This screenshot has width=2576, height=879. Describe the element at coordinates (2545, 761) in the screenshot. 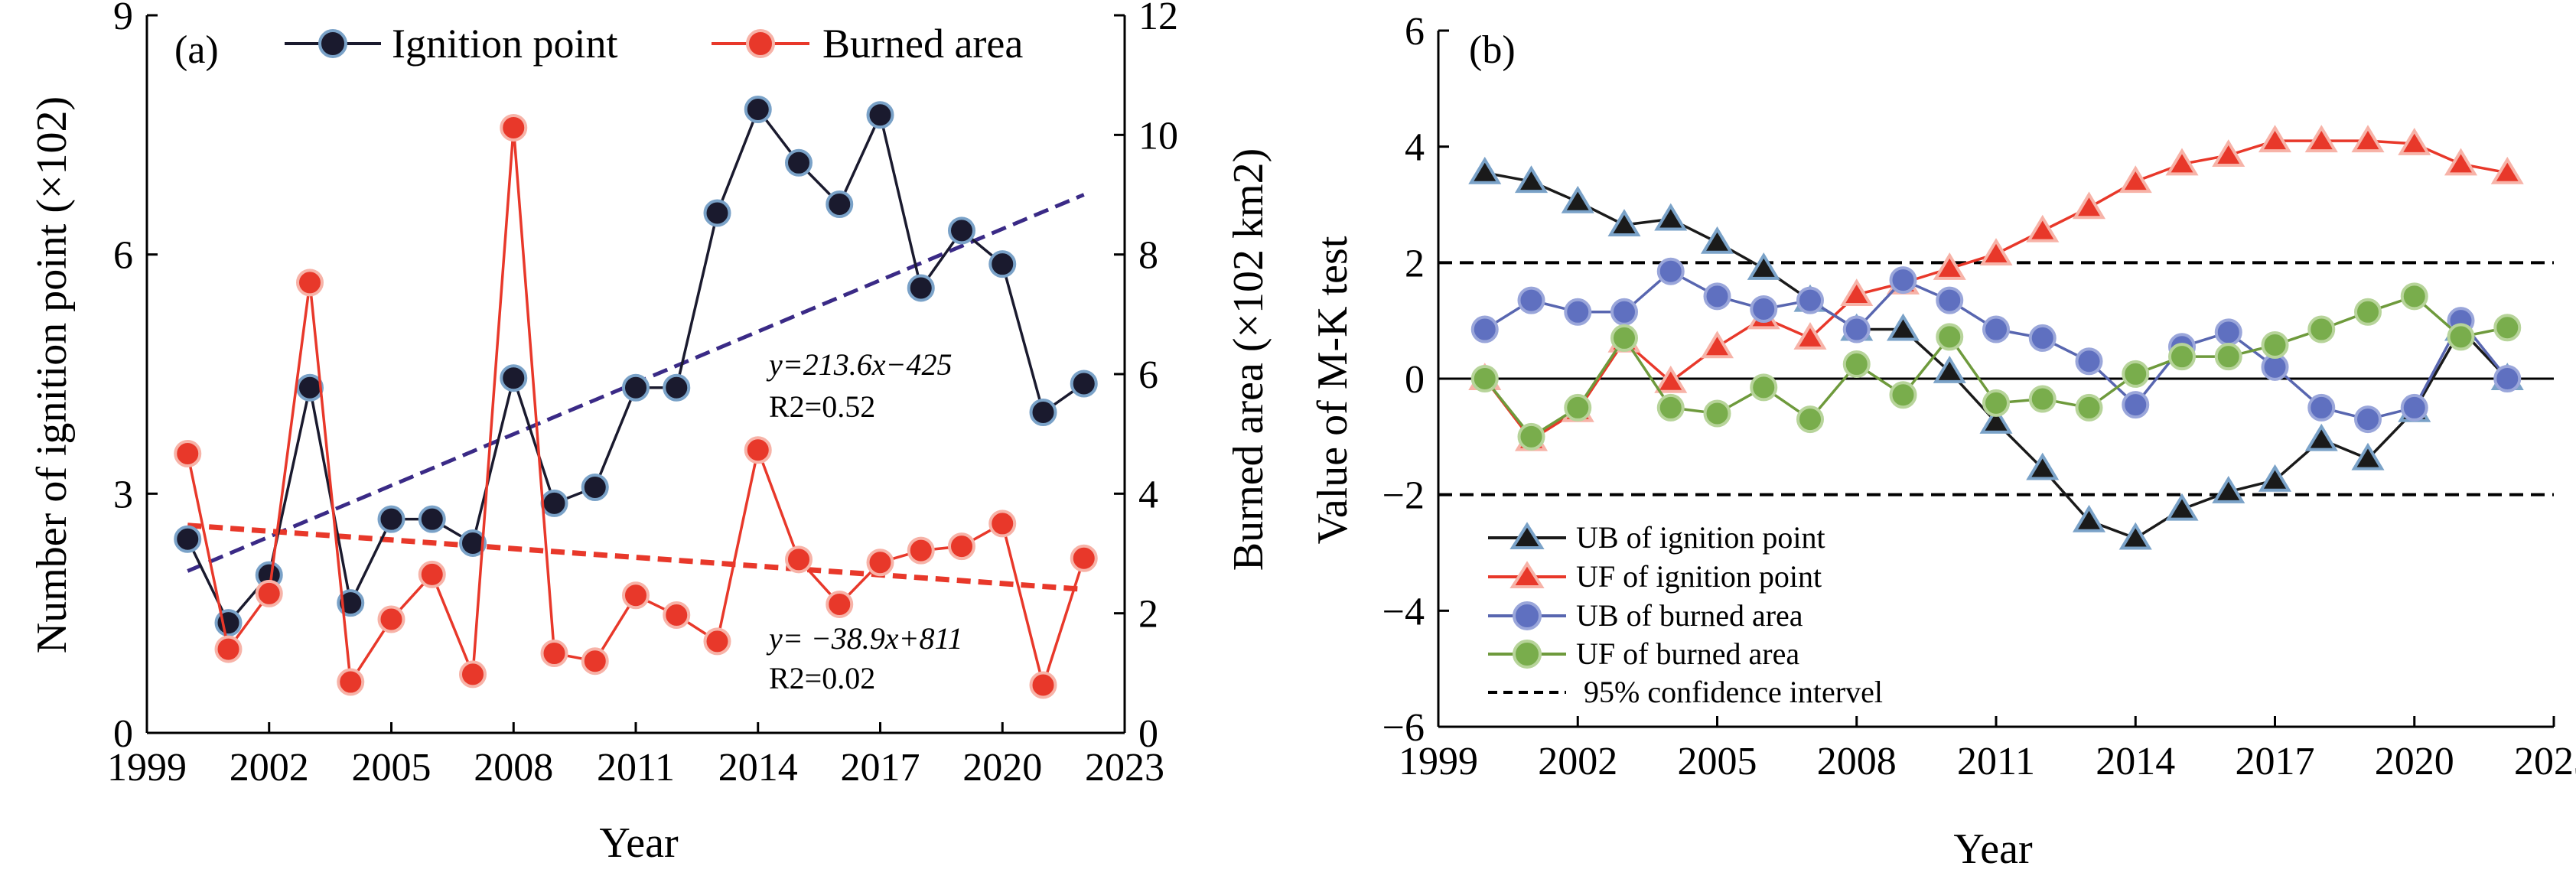

I see `panel-b-x-tick-label: 2023` at that location.